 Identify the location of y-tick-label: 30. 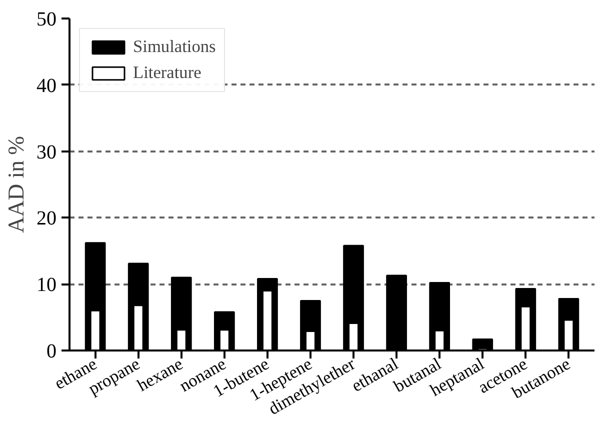
(46, 152).